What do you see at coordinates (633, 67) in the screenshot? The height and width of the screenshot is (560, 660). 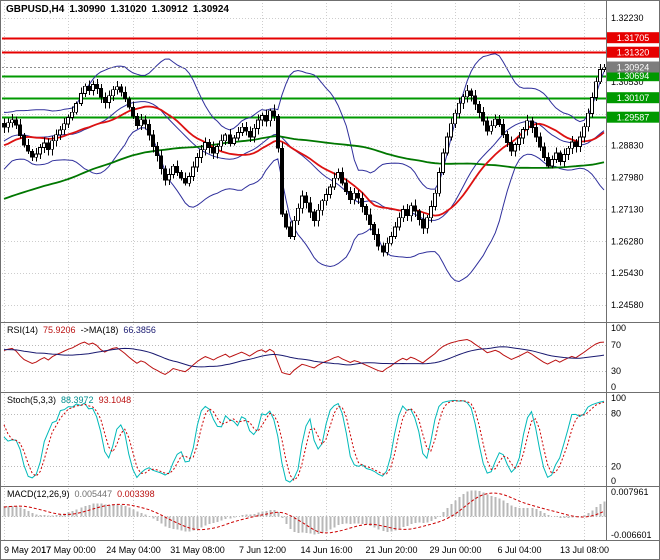 I see `current-price-badge` at bounding box center [633, 67].